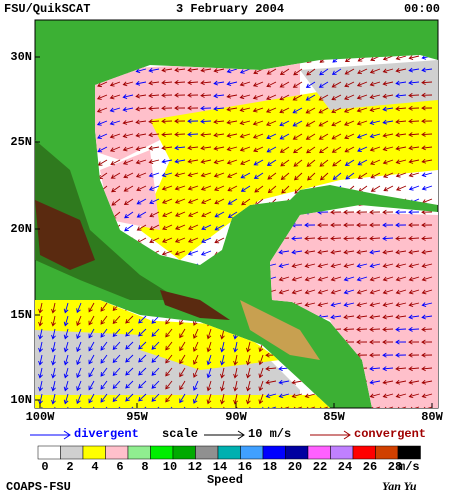  Describe the element at coordinates (334, 417) in the screenshot. I see `longitude-label: 85W` at that location.